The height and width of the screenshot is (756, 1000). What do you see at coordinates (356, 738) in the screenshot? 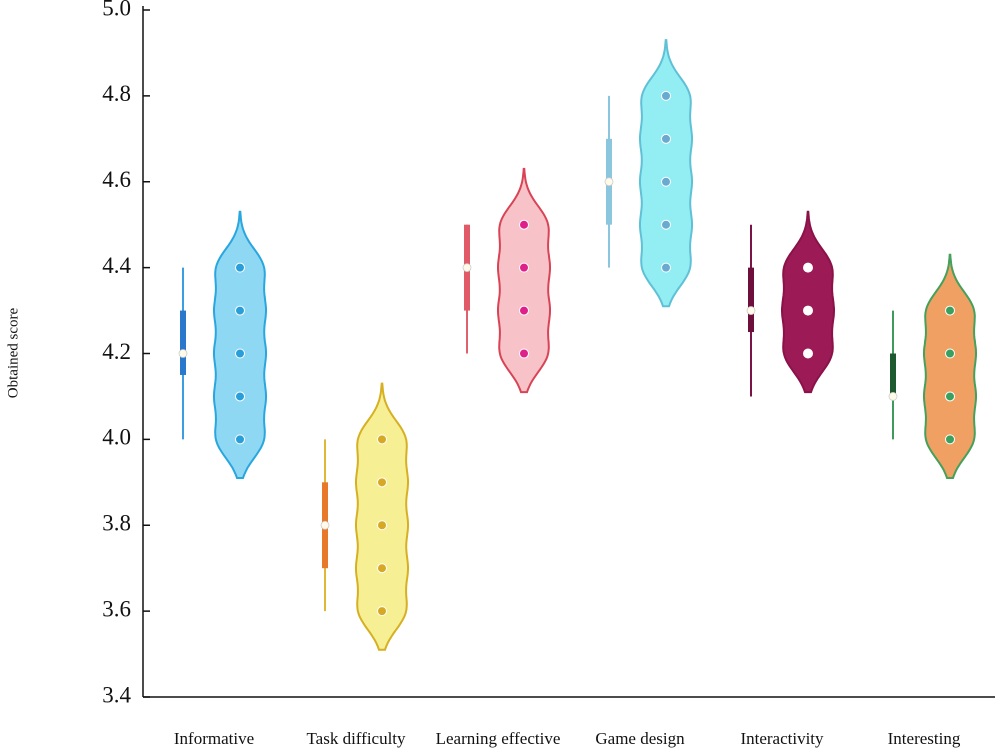
I see `x-tick-label: Task difficulty` at bounding box center [356, 738].